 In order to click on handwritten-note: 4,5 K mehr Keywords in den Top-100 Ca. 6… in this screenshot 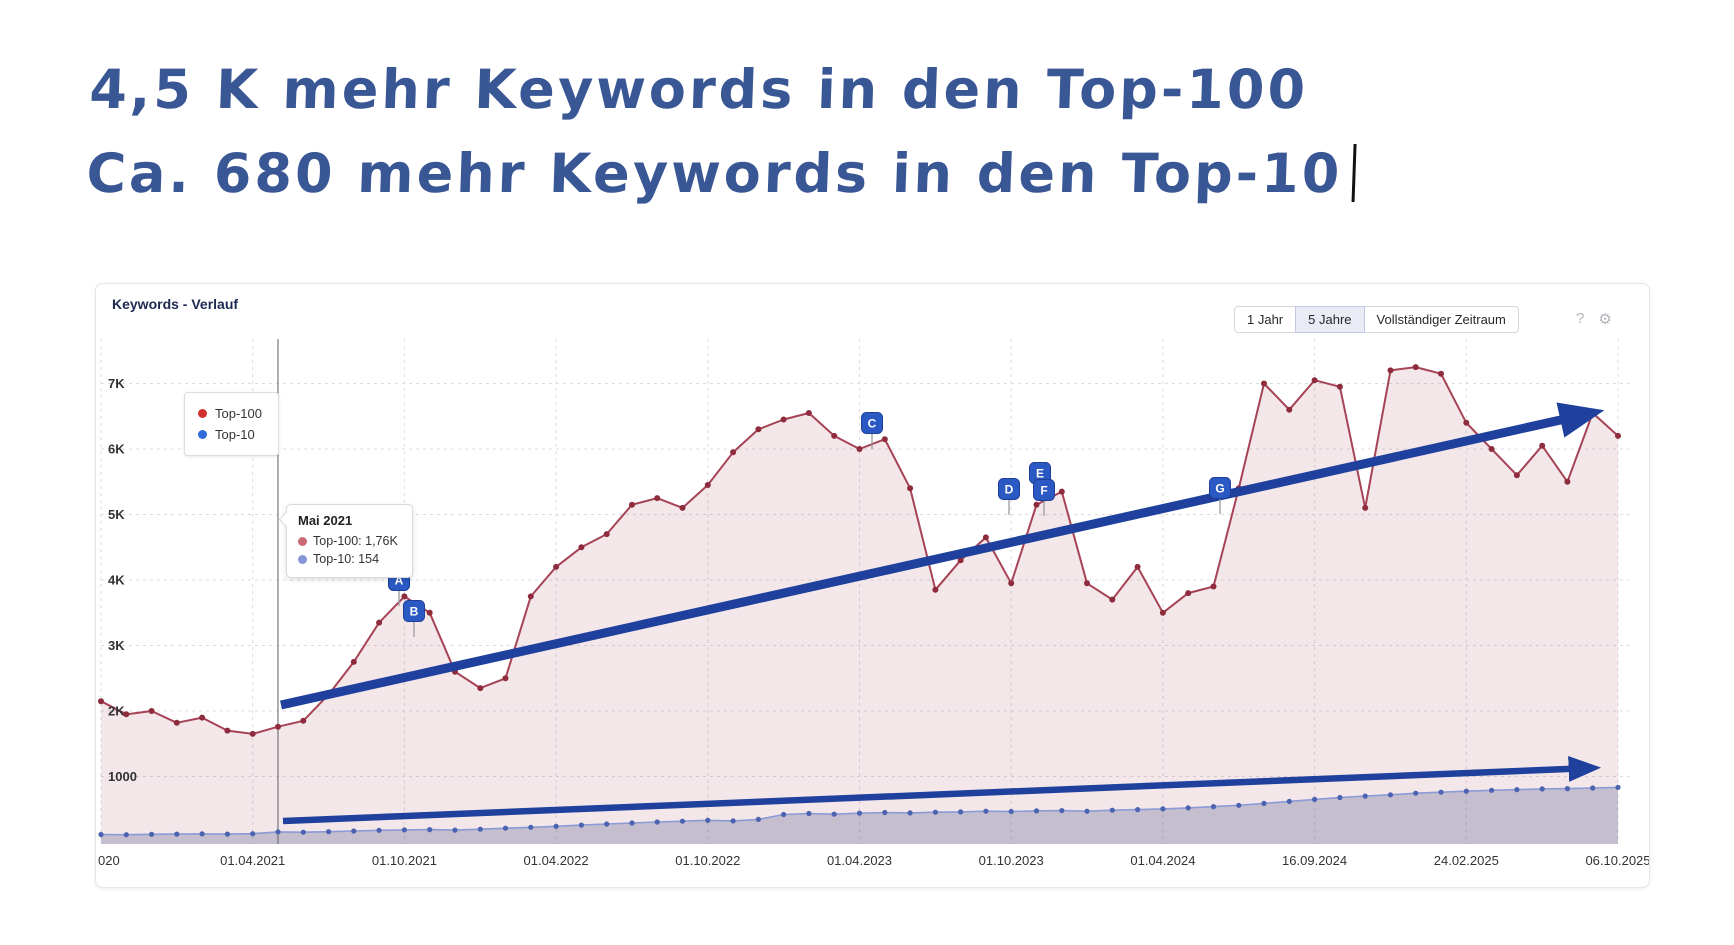, I will do `click(722, 131)`.